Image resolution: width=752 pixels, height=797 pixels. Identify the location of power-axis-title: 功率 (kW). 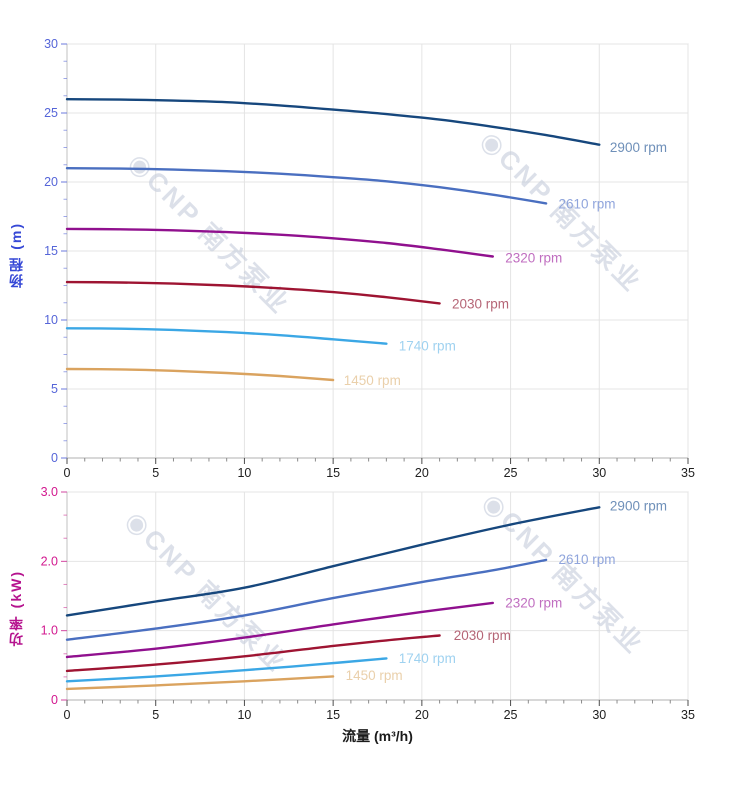
(16, 608).